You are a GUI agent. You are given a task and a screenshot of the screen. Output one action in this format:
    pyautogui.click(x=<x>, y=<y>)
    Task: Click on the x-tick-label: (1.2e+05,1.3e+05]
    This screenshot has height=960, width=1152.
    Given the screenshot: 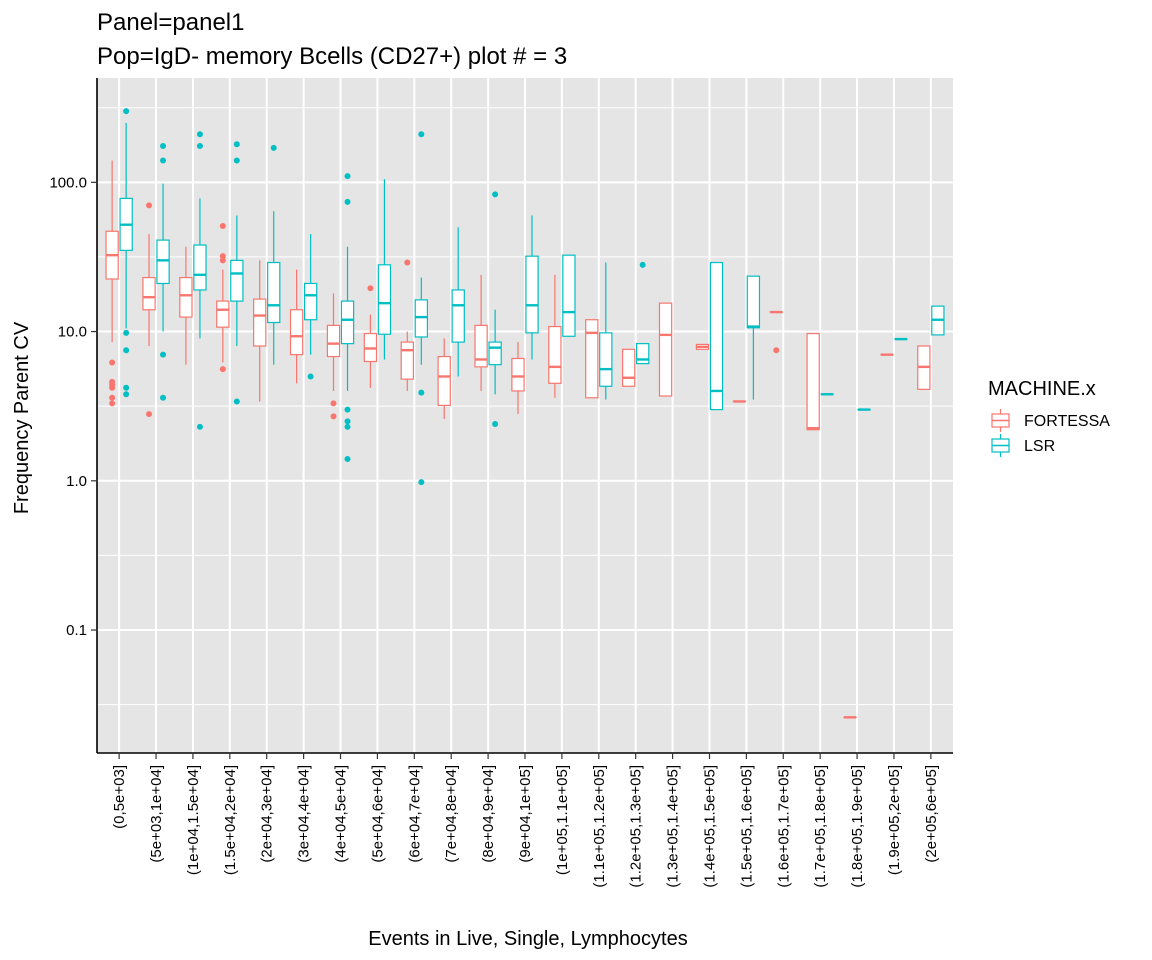 What is the action you would take?
    pyautogui.click(x=636, y=826)
    